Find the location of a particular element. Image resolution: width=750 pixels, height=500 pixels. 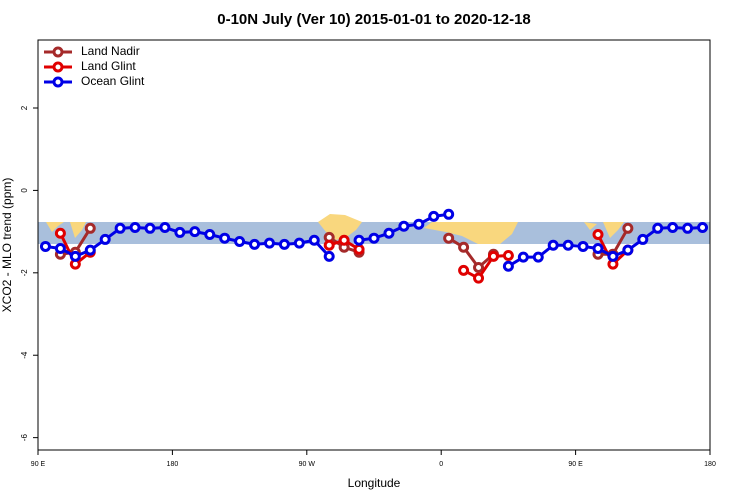

x-tick-label: 0 is located at coordinates (441, 464).